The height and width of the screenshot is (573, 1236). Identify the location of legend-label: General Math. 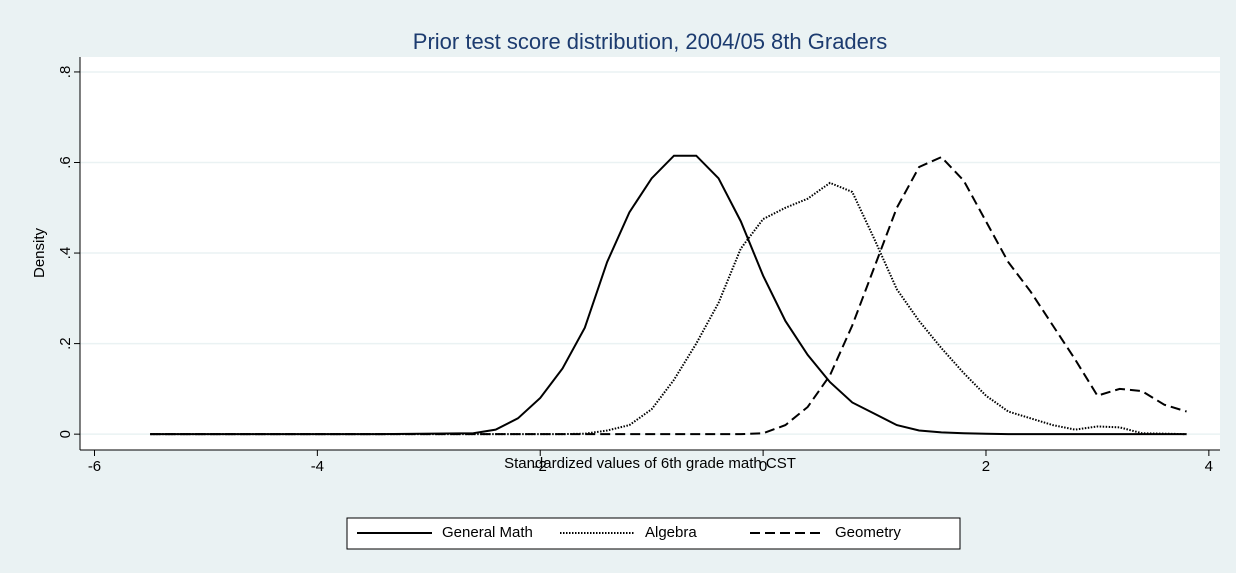
(487, 532).